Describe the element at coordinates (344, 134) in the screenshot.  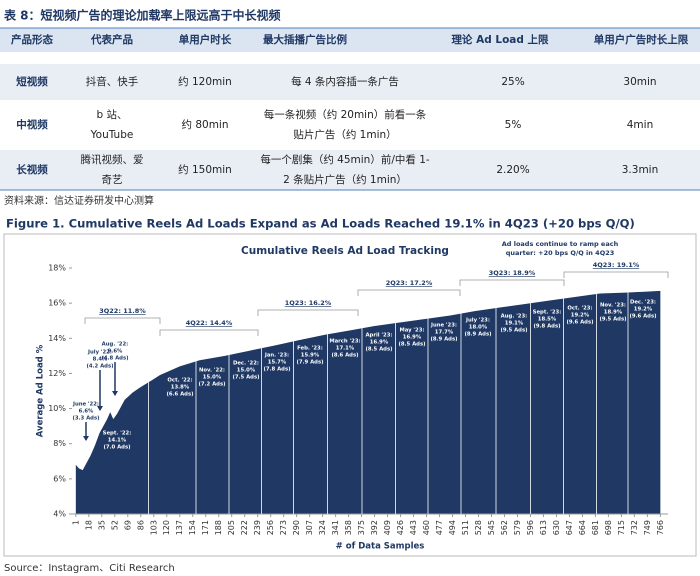
I see `table-cell: 贴片广告（约 1min）` at that location.